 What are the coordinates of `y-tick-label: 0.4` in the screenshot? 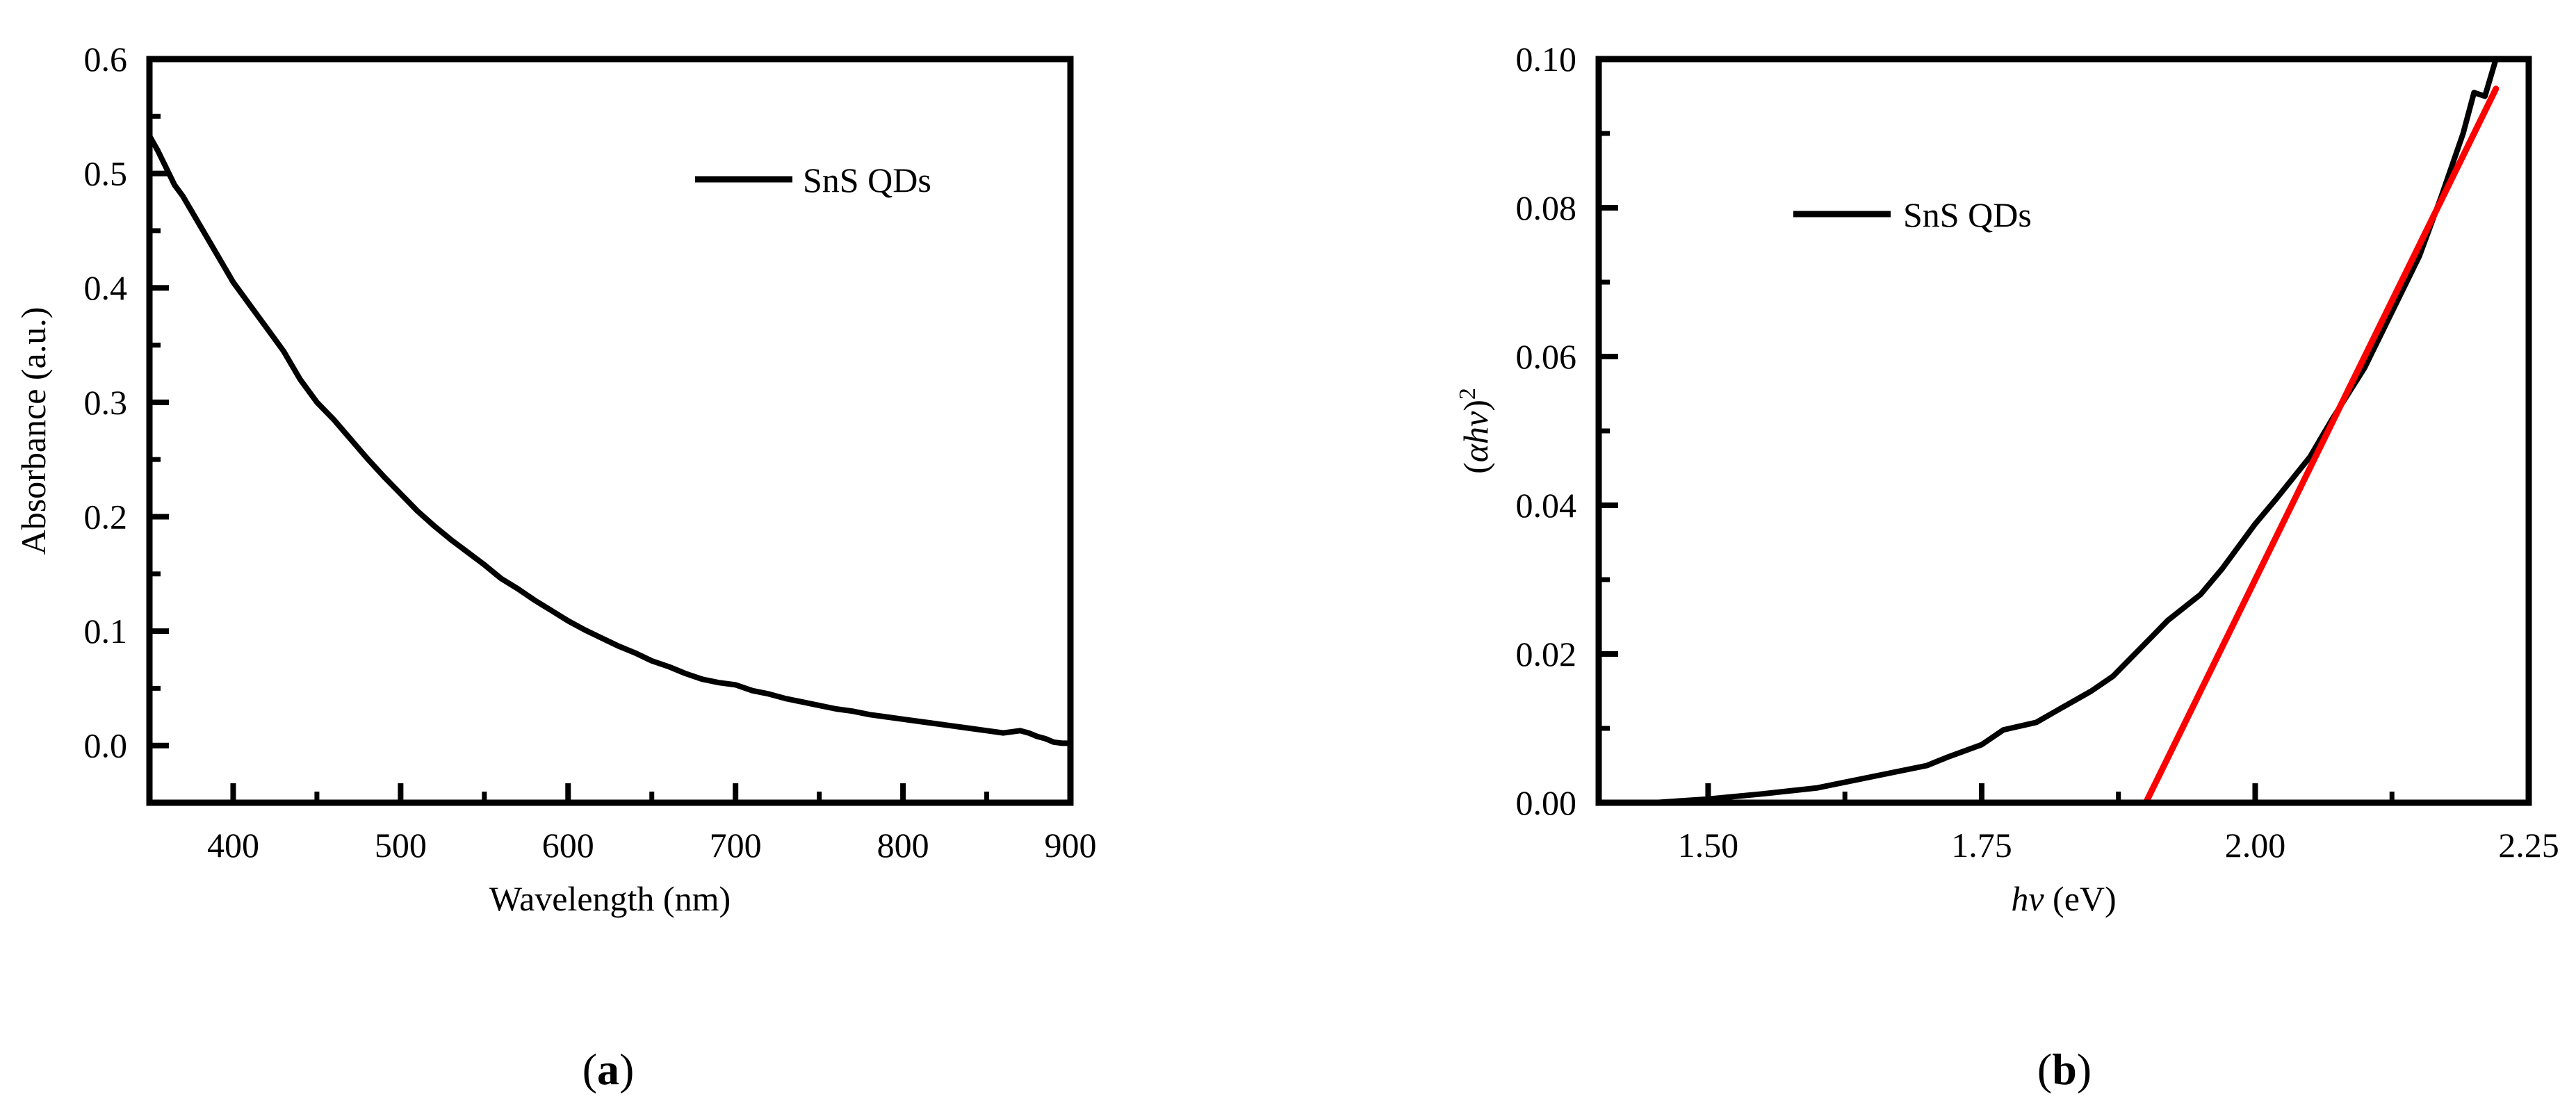 It's located at (106, 287).